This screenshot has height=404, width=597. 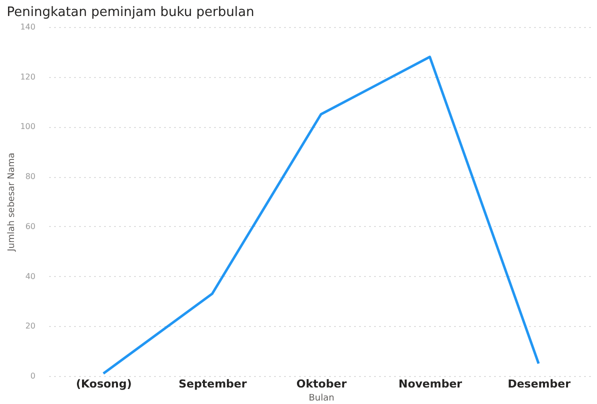 What do you see at coordinates (12, 202) in the screenshot?
I see `y-axis-title: Jumlah sebesar Nama` at bounding box center [12, 202].